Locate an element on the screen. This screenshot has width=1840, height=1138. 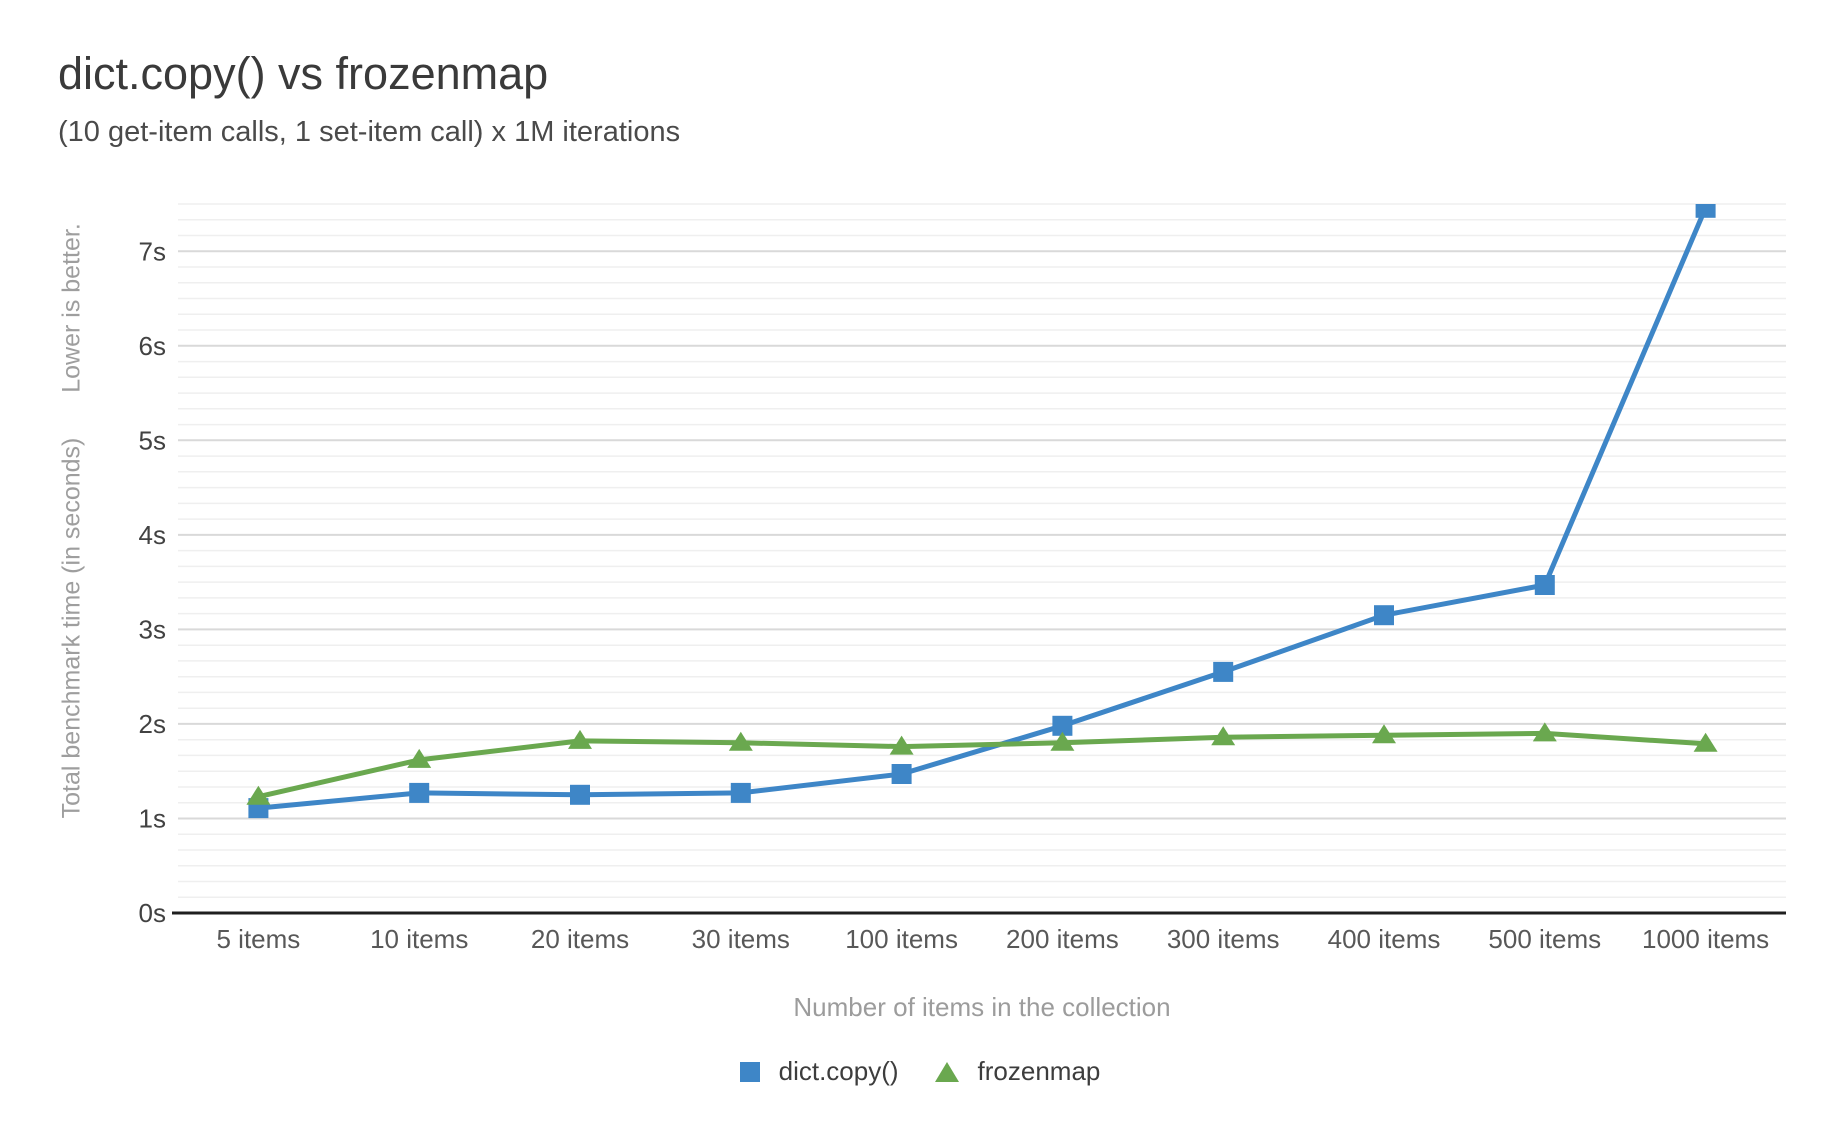
legend-label: dict.copy() is located at coordinates (838, 1071).